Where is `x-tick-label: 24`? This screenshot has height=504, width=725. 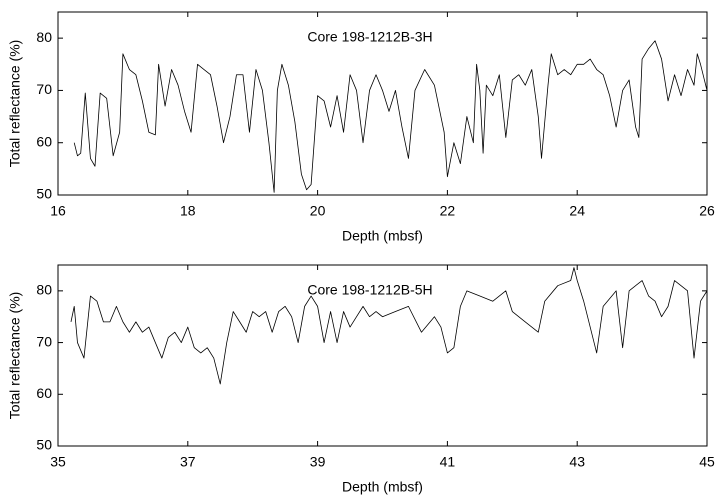
x-tick-label: 24 is located at coordinates (577, 211).